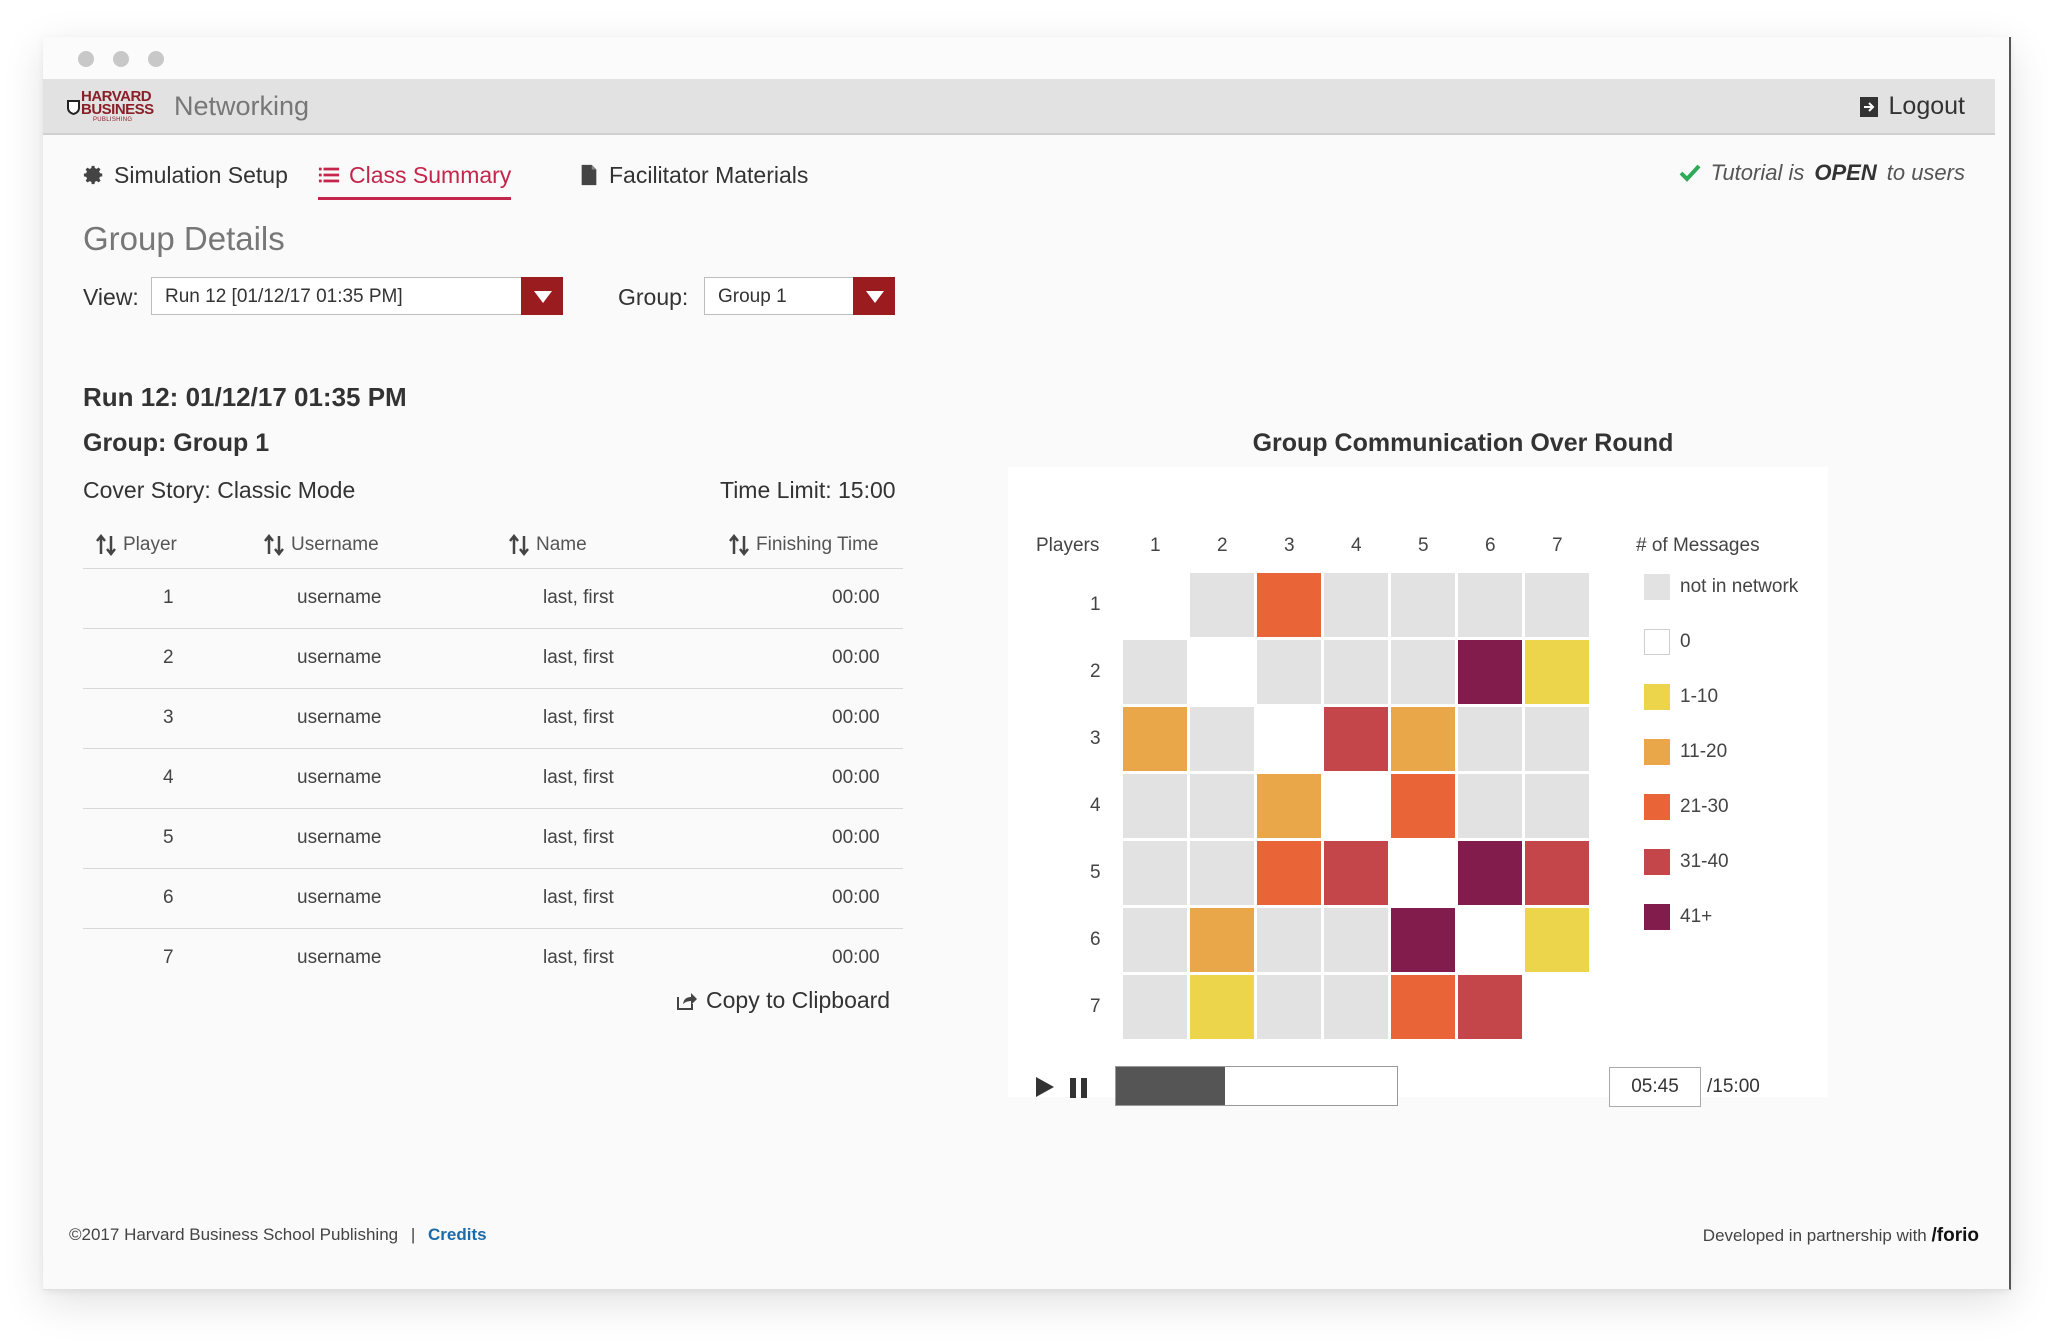 Image resolution: width=2056 pixels, height=1344 pixels. What do you see at coordinates (1696, 916) in the screenshot?
I see `legend-label: 41+` at bounding box center [1696, 916].